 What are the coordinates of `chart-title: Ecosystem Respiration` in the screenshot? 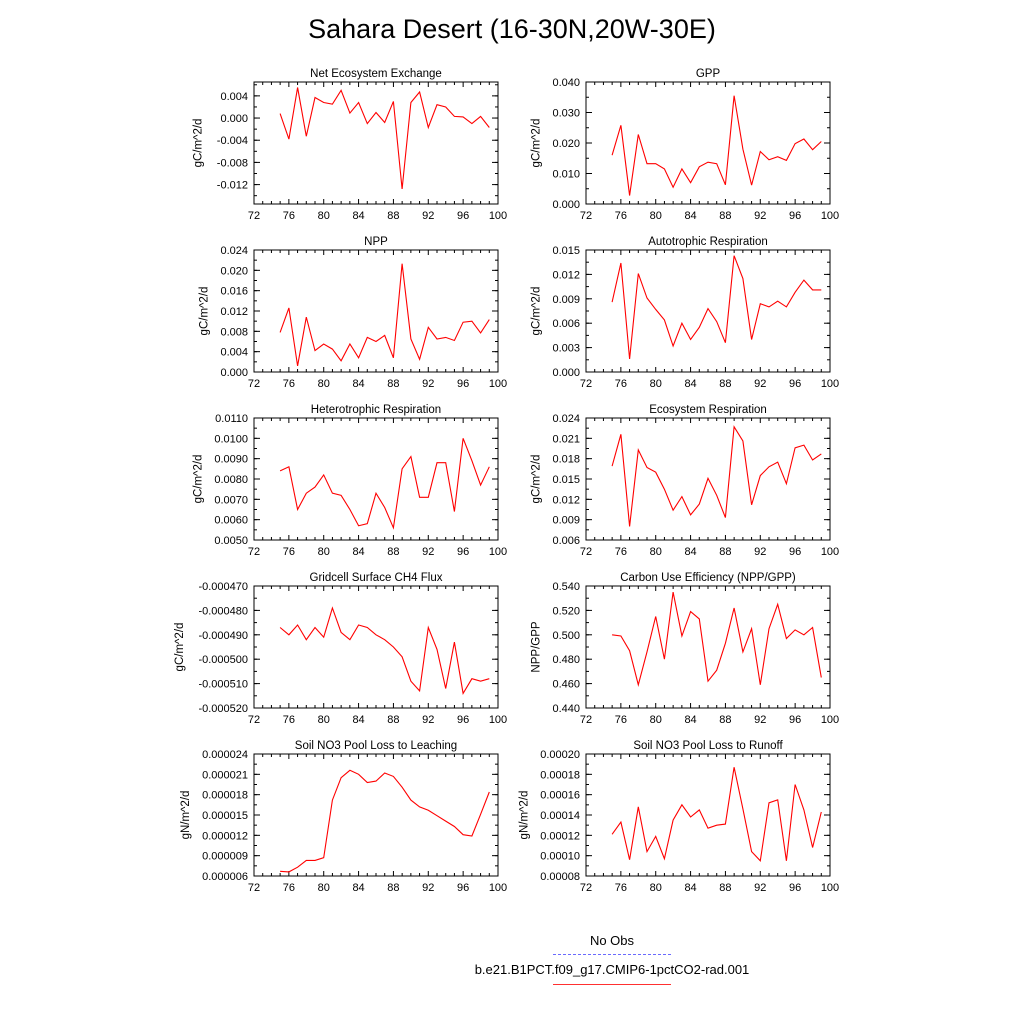 It's located at (708, 410).